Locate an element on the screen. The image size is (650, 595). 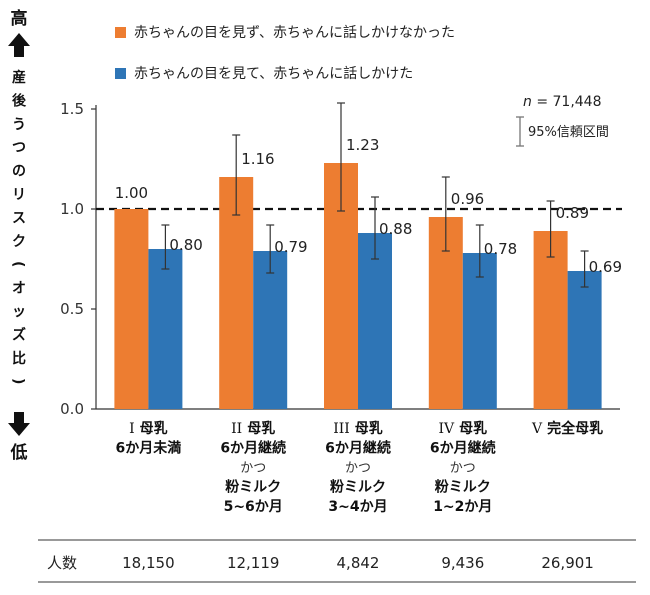
table-header: 人数 is located at coordinates (62, 563).